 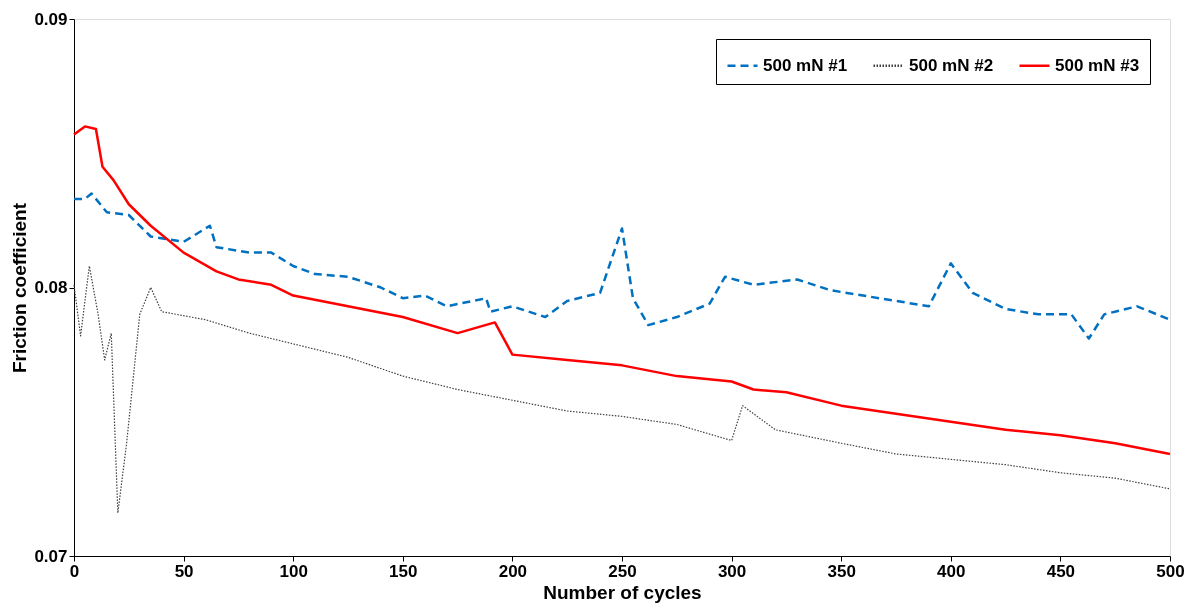 I want to click on legend-label: 500 mN #3, so click(x=1097, y=65).